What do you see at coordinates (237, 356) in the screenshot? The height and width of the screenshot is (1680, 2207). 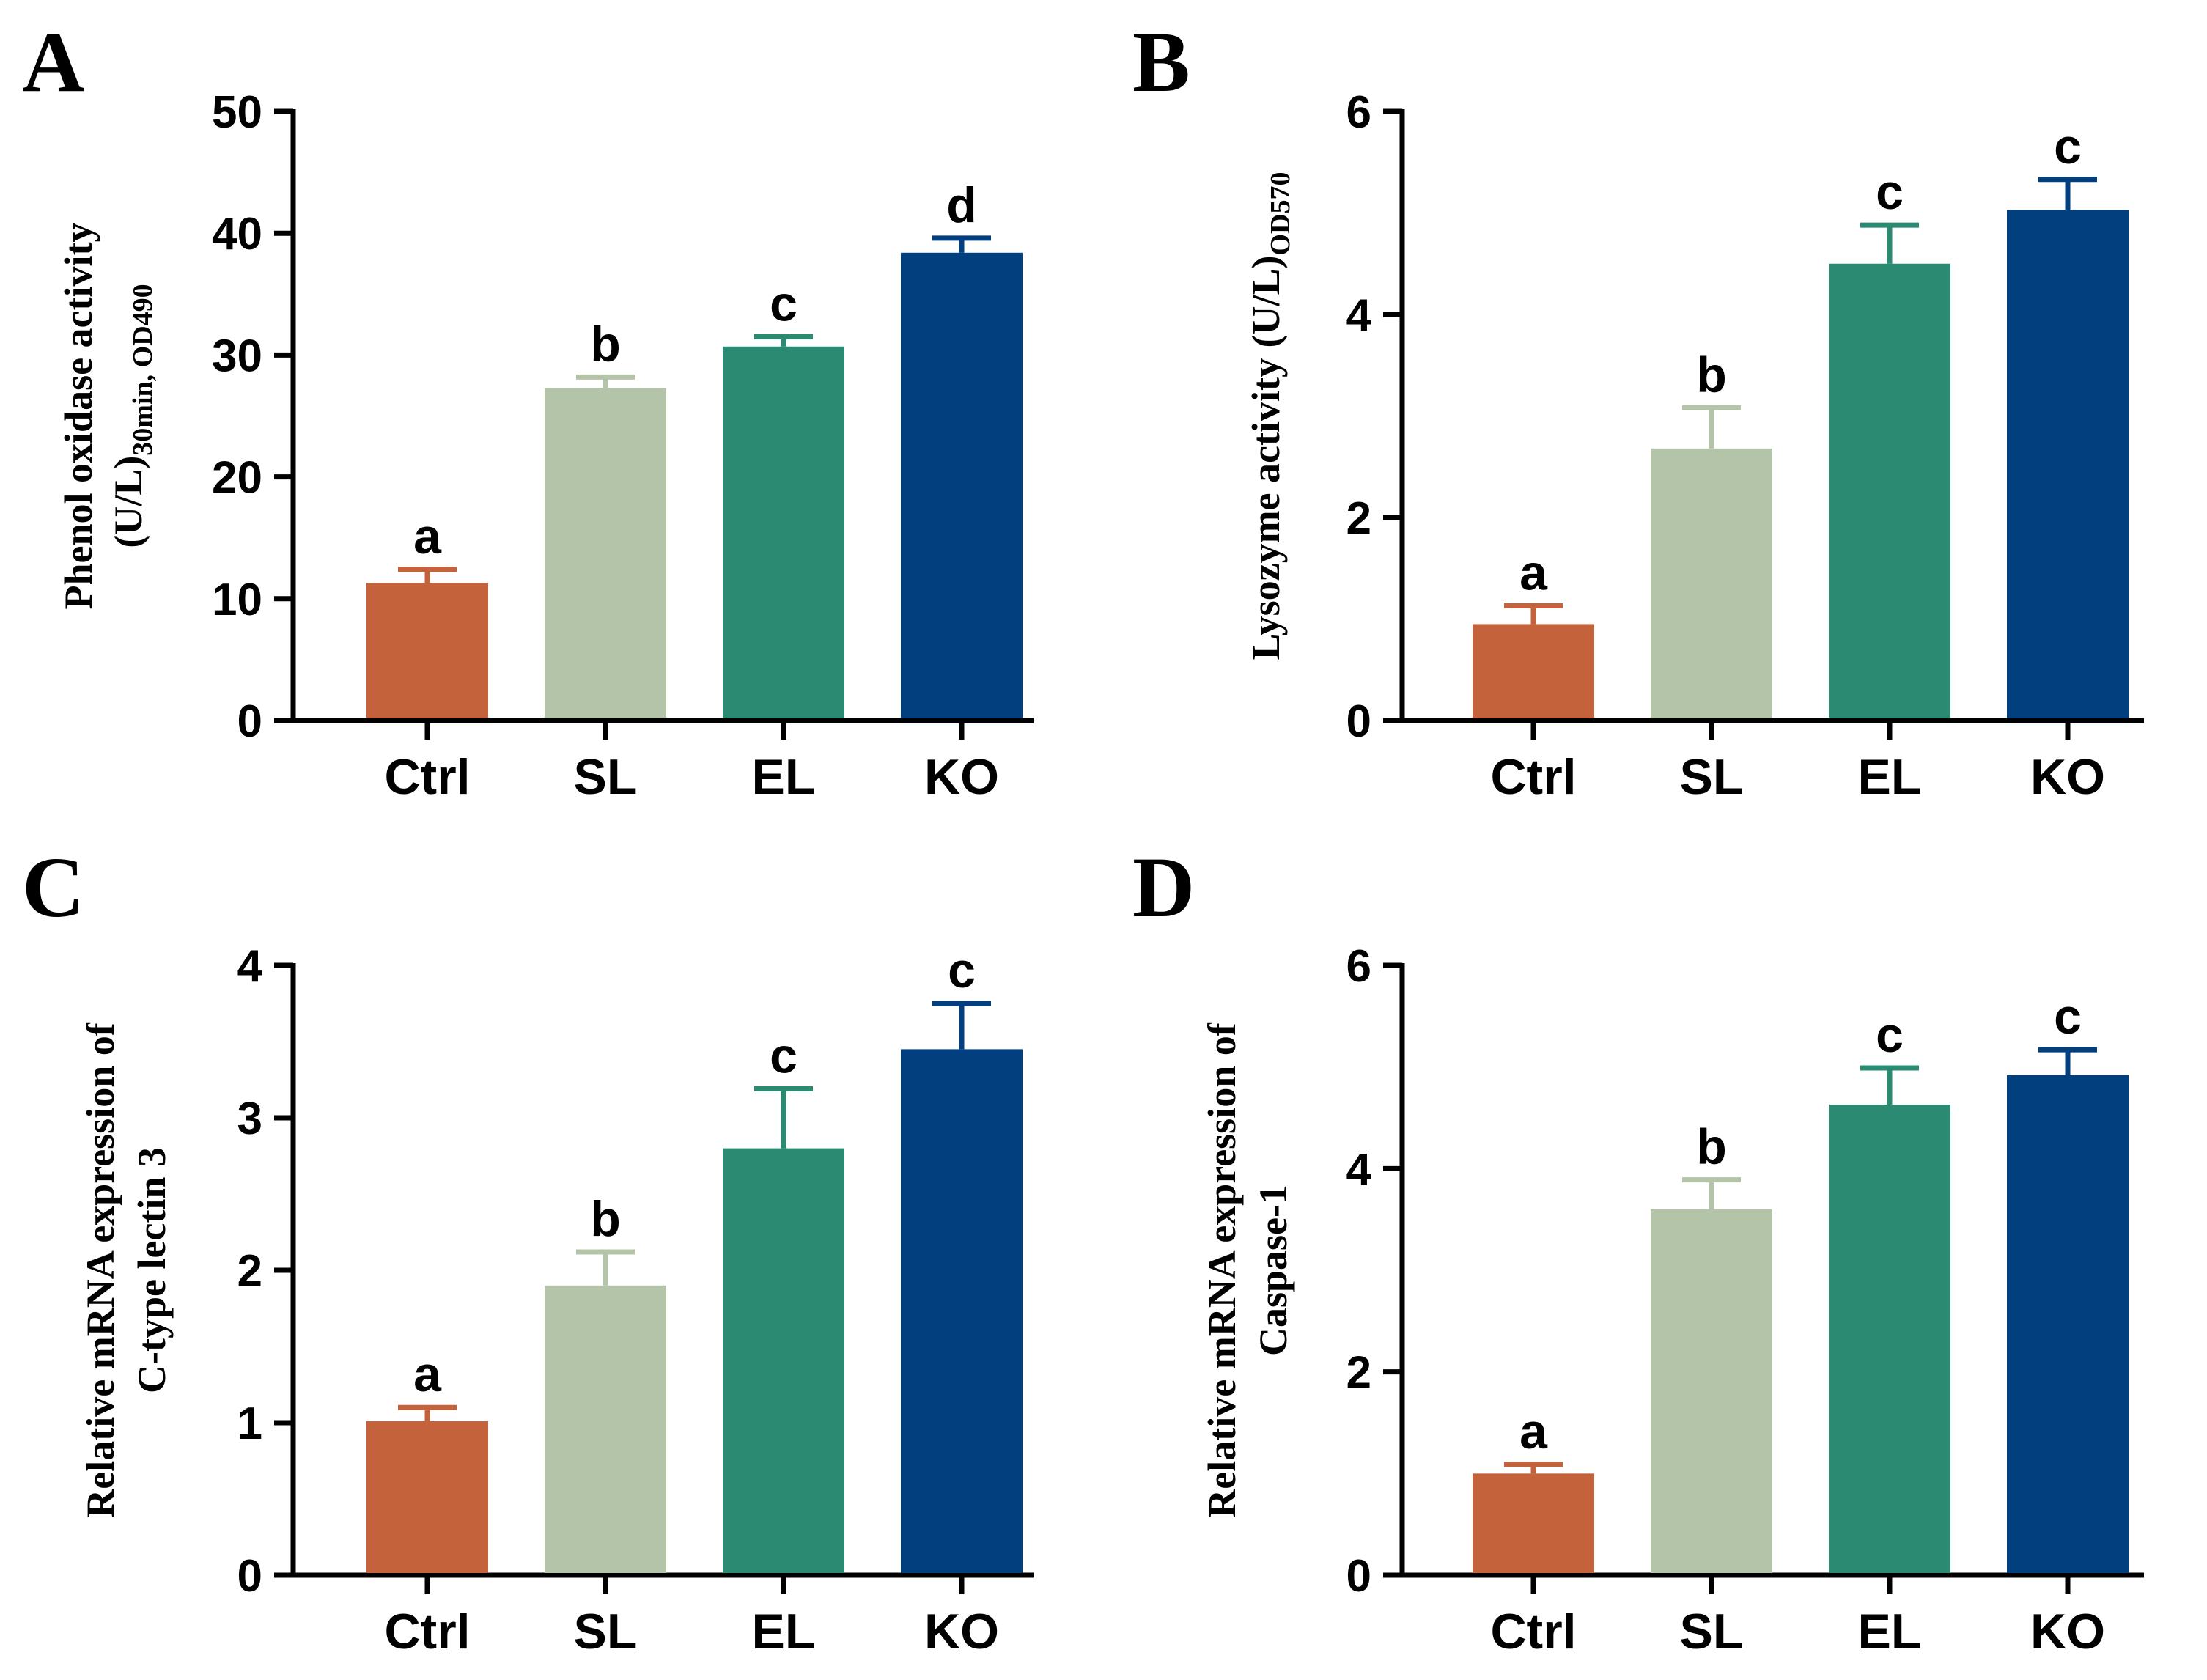 I see `y-tick-label: 30` at bounding box center [237, 356].